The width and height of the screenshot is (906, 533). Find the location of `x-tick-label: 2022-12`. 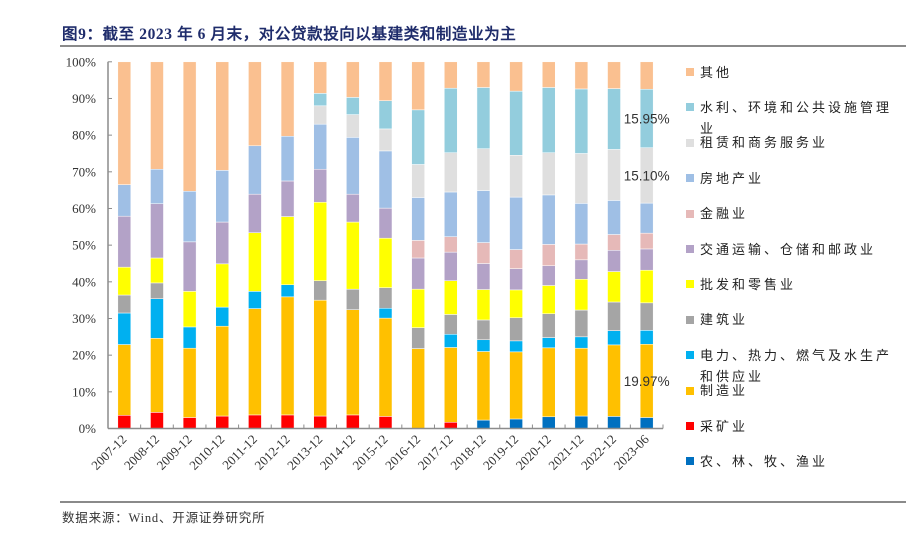

x-tick-label: 2022-12 is located at coordinates (598, 452).